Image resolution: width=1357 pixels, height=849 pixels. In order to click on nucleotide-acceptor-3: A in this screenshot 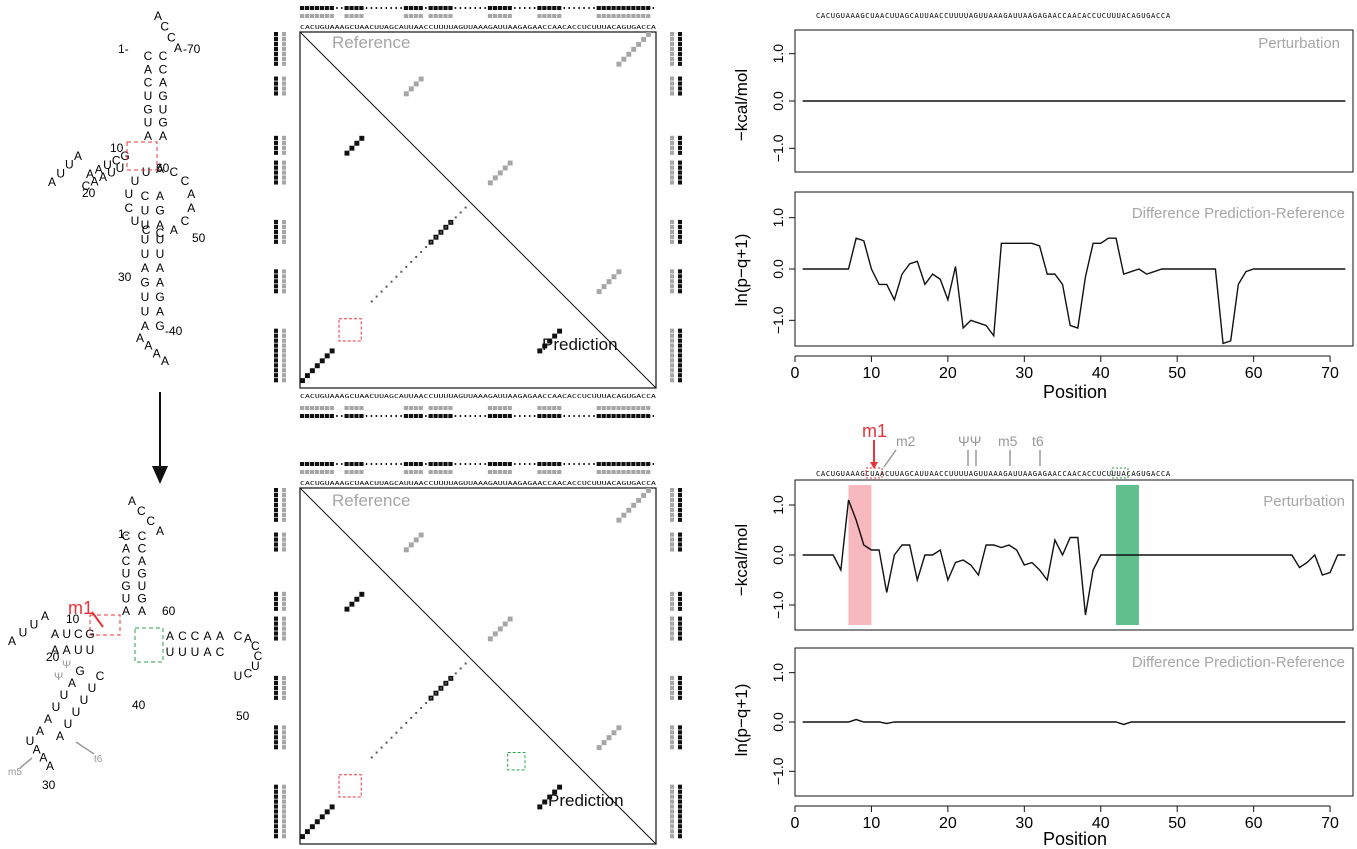, I will do `click(142, 611)`.